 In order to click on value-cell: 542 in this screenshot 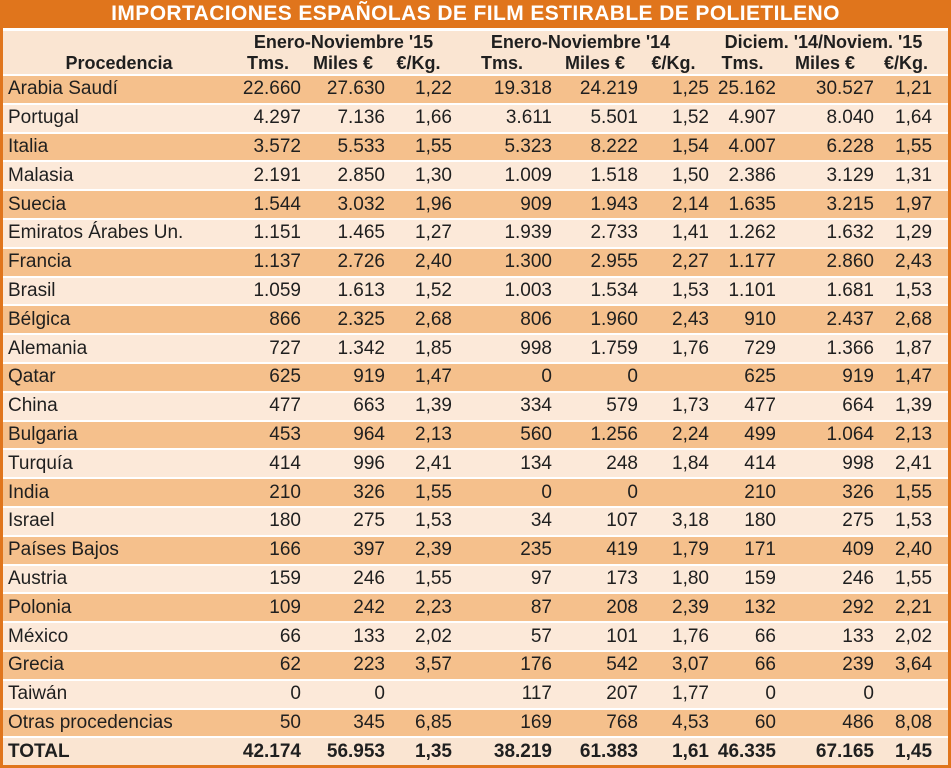, I will do `click(595, 665)`.